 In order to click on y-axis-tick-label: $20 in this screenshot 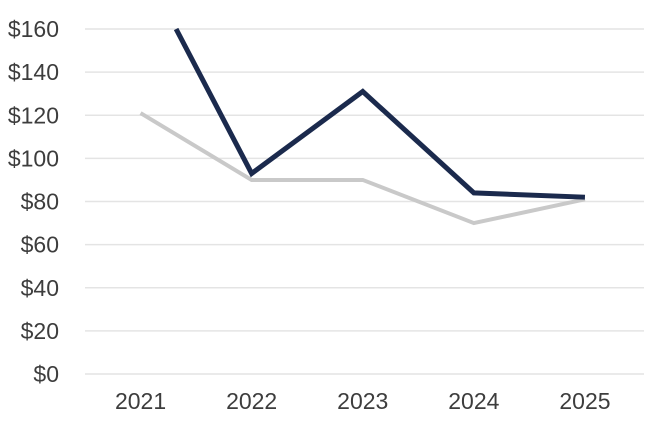, I will do `click(40, 331)`.